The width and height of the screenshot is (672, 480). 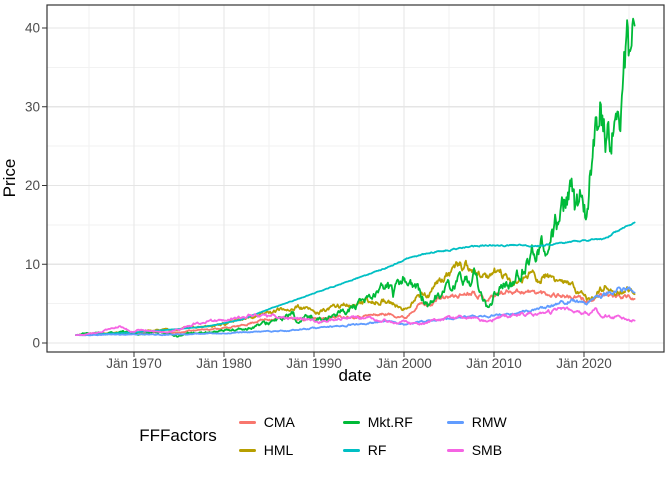 I want to click on legend-entry-mkt-rf: Mkt.RF, so click(x=385, y=422).